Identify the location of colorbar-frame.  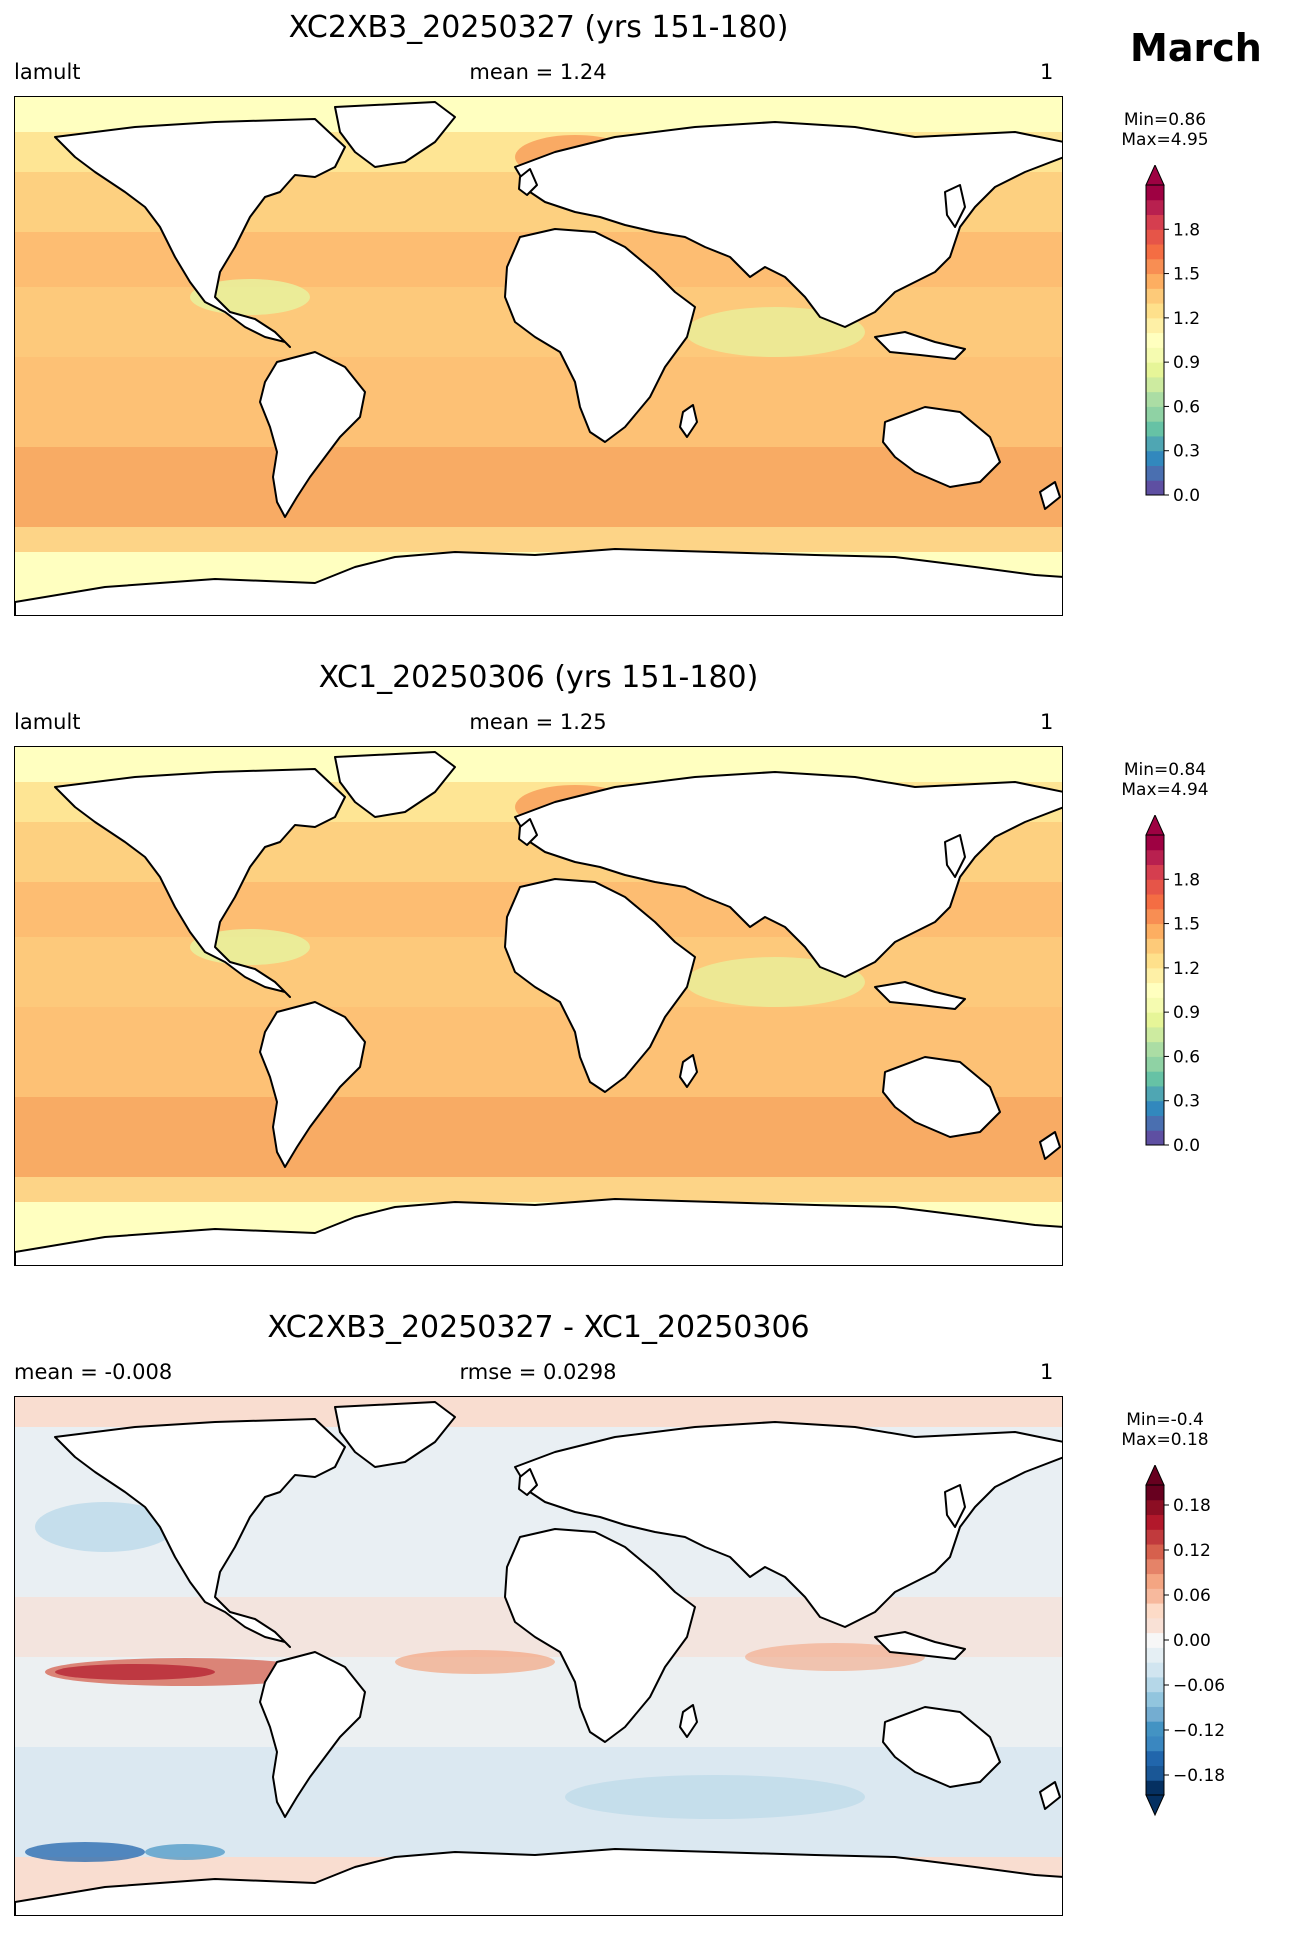
(1155, 990).